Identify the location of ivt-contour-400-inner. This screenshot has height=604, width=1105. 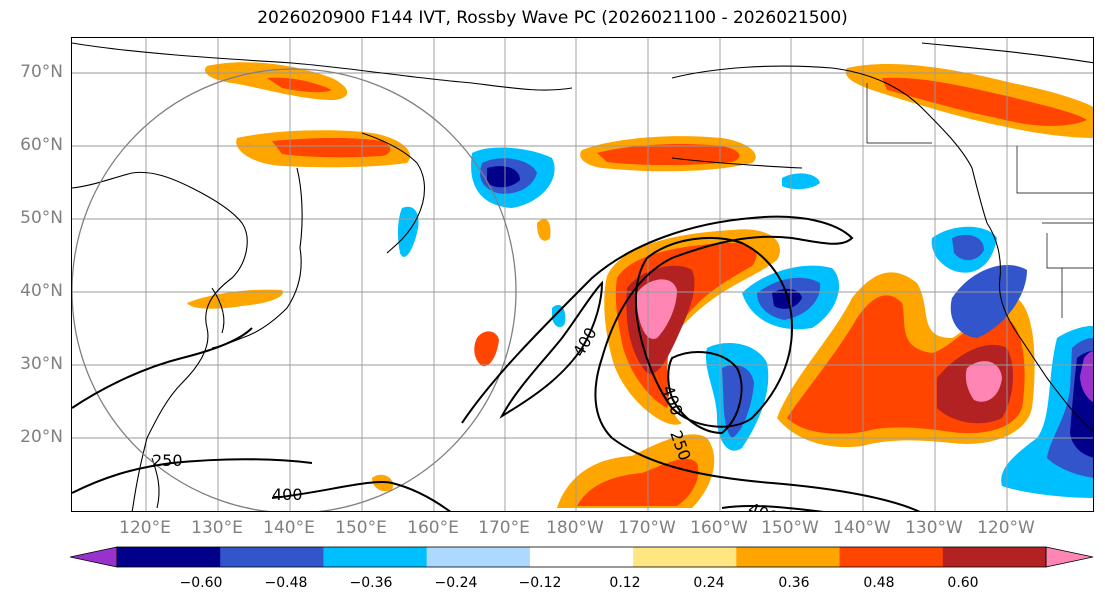
(705, 393).